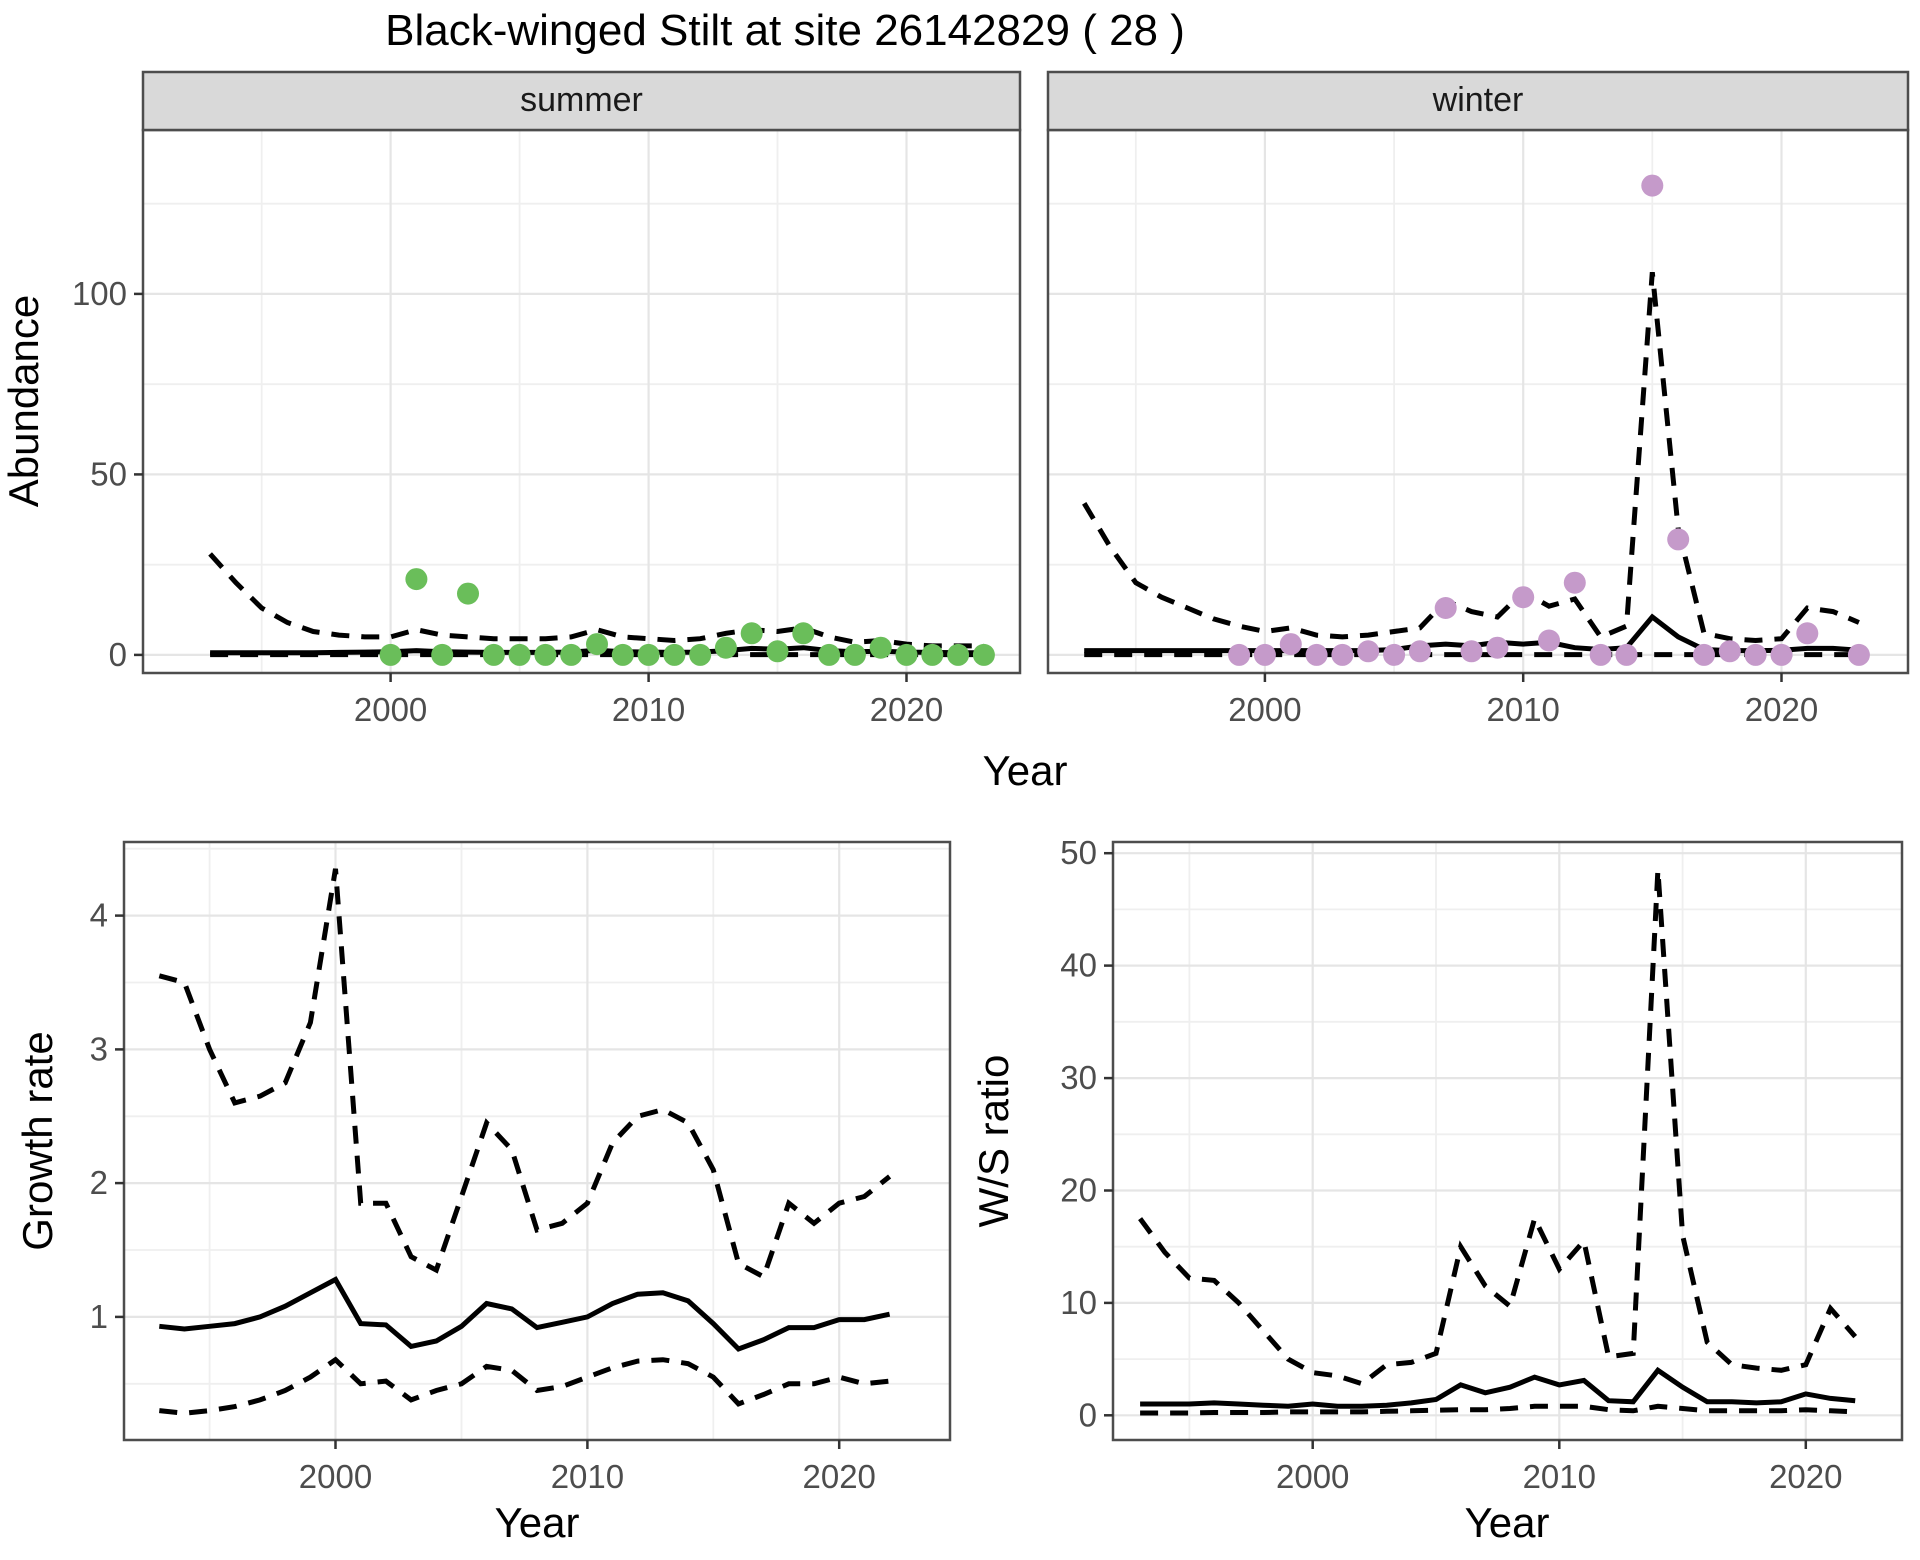 This screenshot has width=1920, height=1560. What do you see at coordinates (99, 915) in the screenshot?
I see `y-tick-label: 4` at bounding box center [99, 915].